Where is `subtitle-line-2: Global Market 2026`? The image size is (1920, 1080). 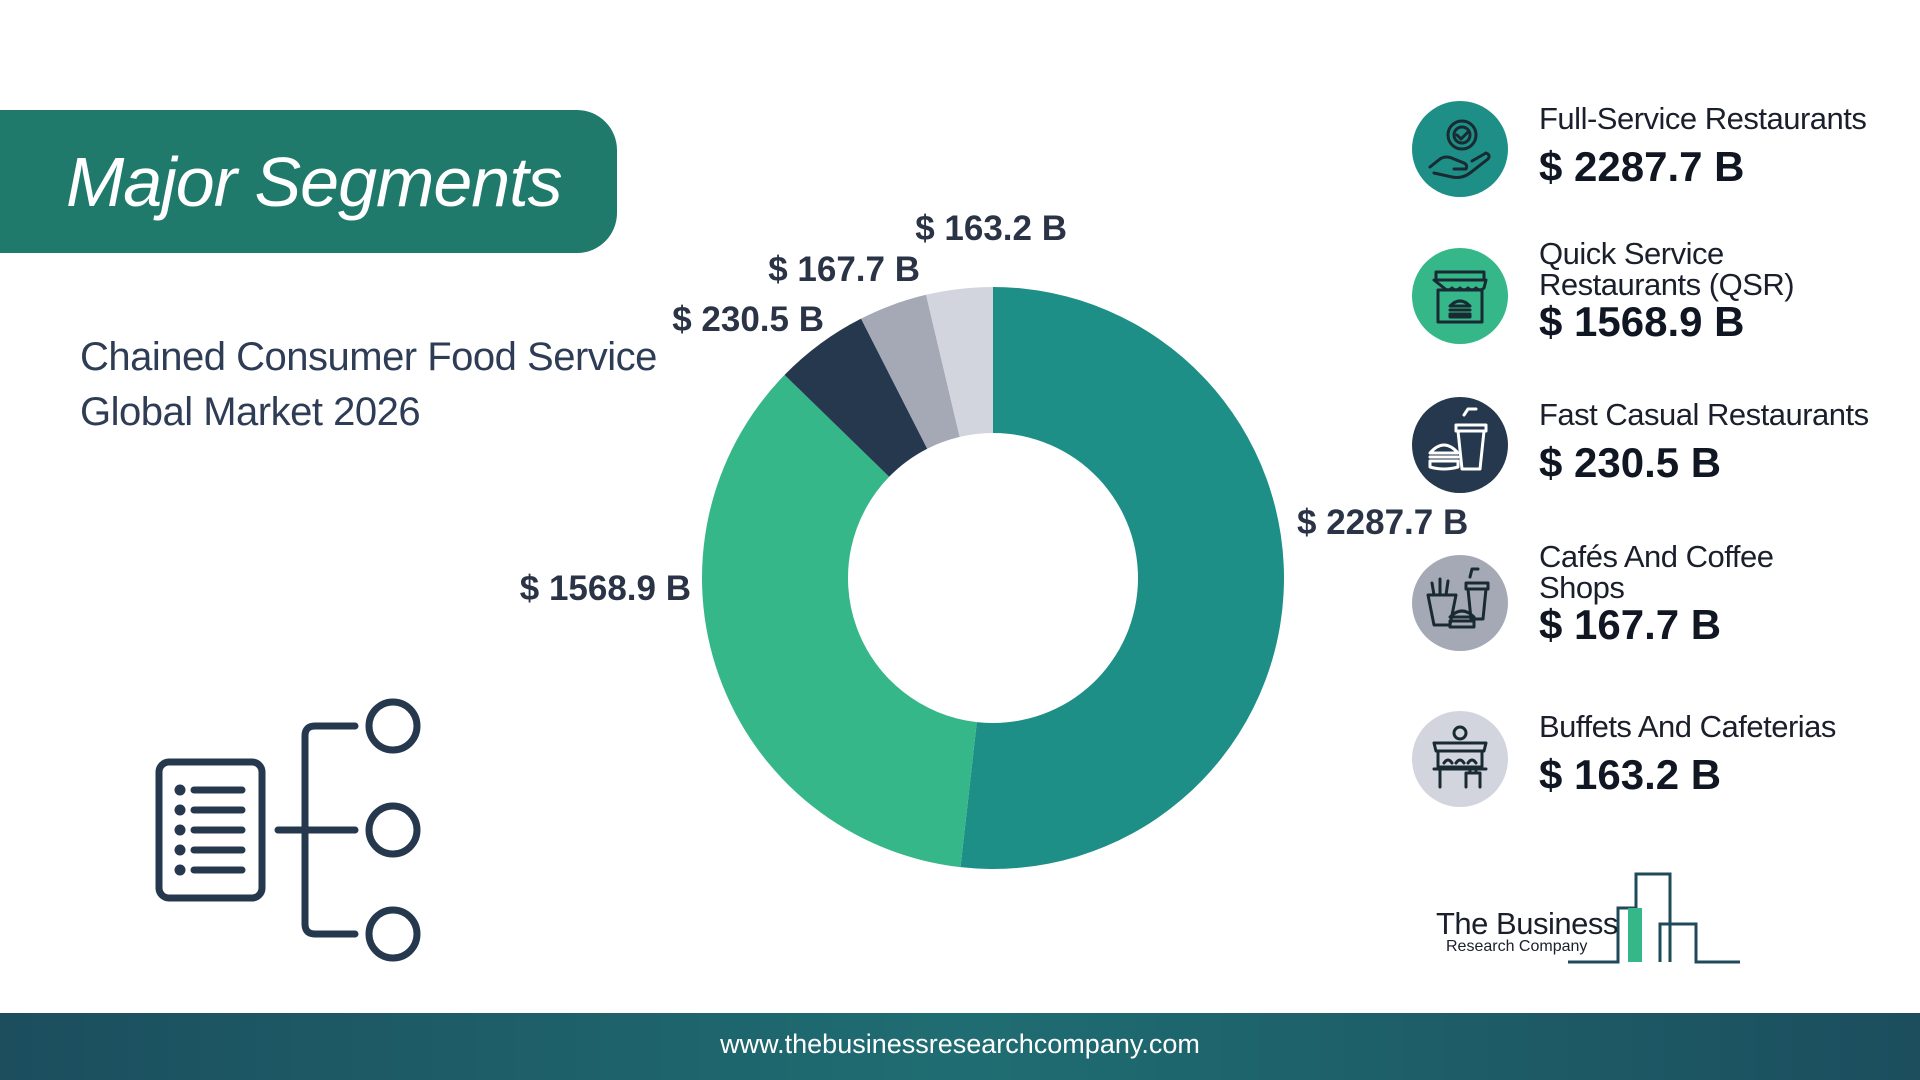
subtitle-line-2: Global Market 2026 is located at coordinates (250, 412).